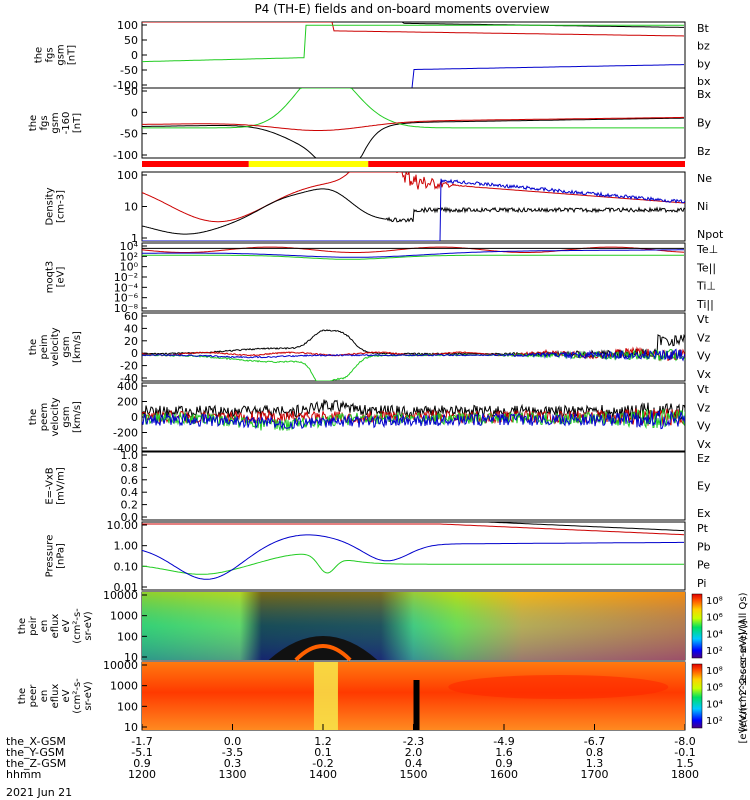  What do you see at coordinates (413, 123) in the screenshot?
I see `series-line-fgs_lo-bz` at bounding box center [413, 123].